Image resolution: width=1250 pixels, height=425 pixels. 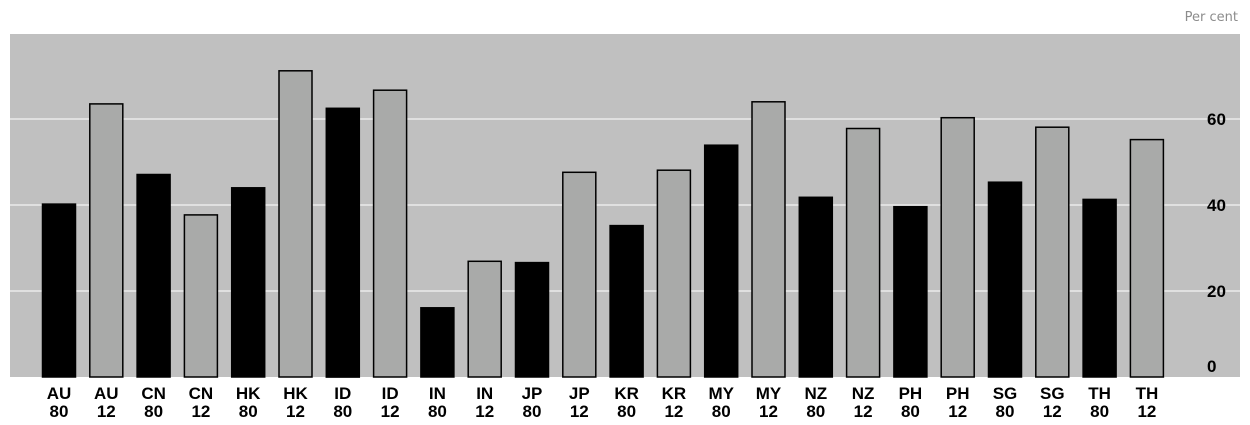 What do you see at coordinates (911, 402) in the screenshot?
I see `x-tick-label-ph-80: PH 80` at bounding box center [911, 402].